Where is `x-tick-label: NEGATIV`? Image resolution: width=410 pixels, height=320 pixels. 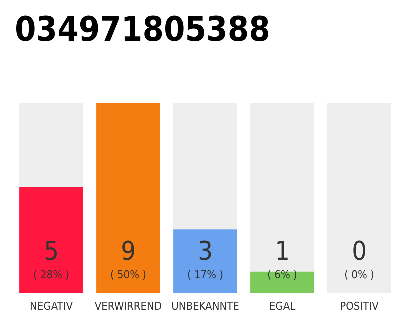 x-tick-label: NEGATIV is located at coordinates (52, 306).